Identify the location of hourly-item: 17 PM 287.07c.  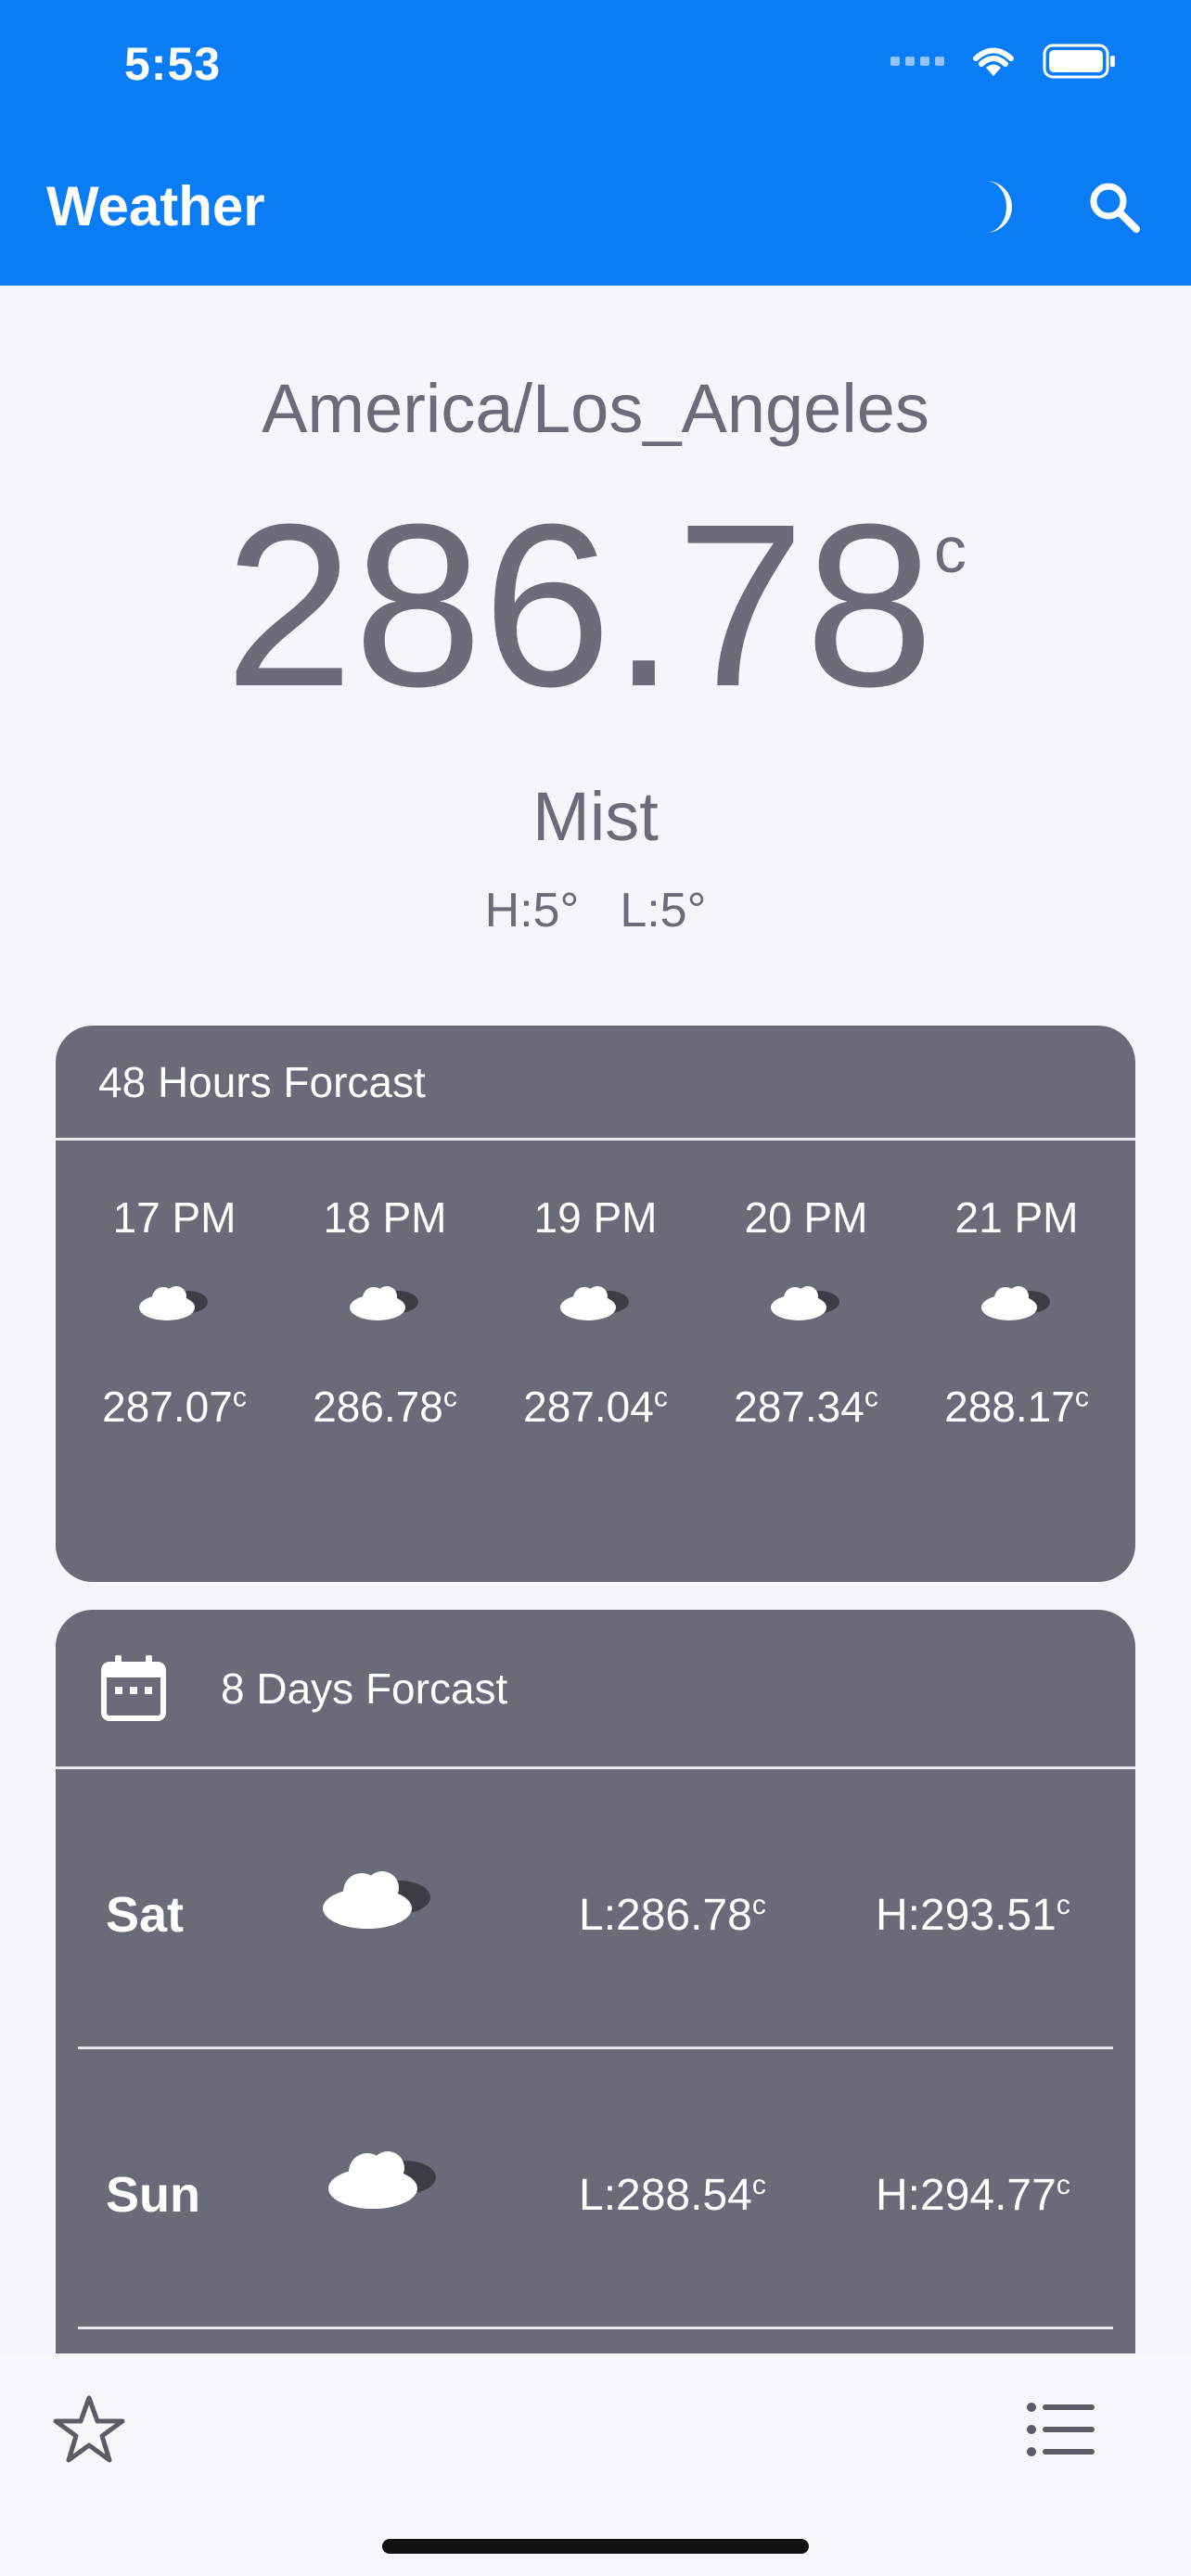
(174, 1286).